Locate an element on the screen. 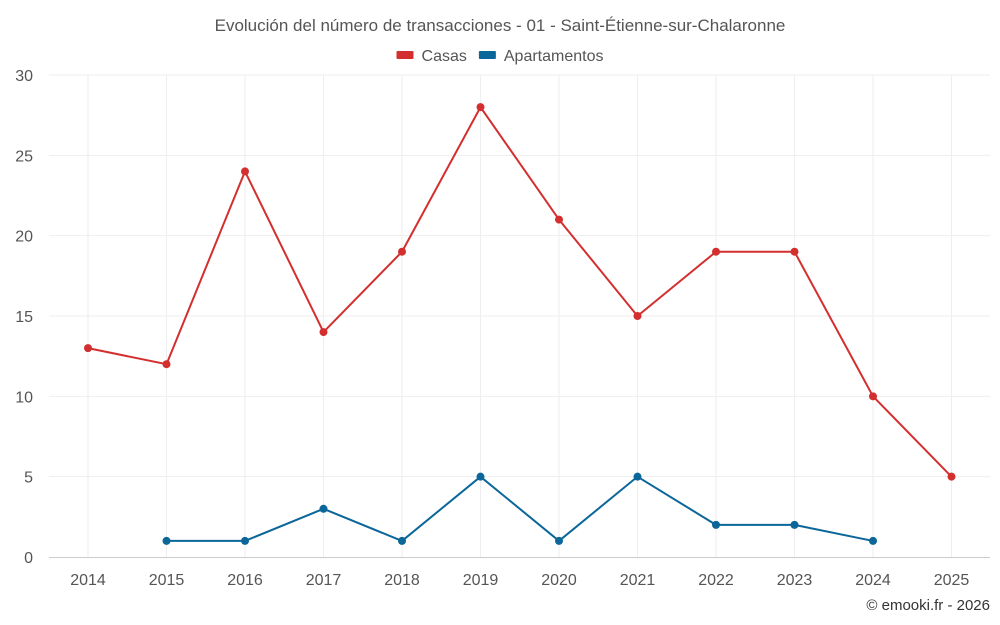  x-tick-label: 2023 is located at coordinates (795, 580).